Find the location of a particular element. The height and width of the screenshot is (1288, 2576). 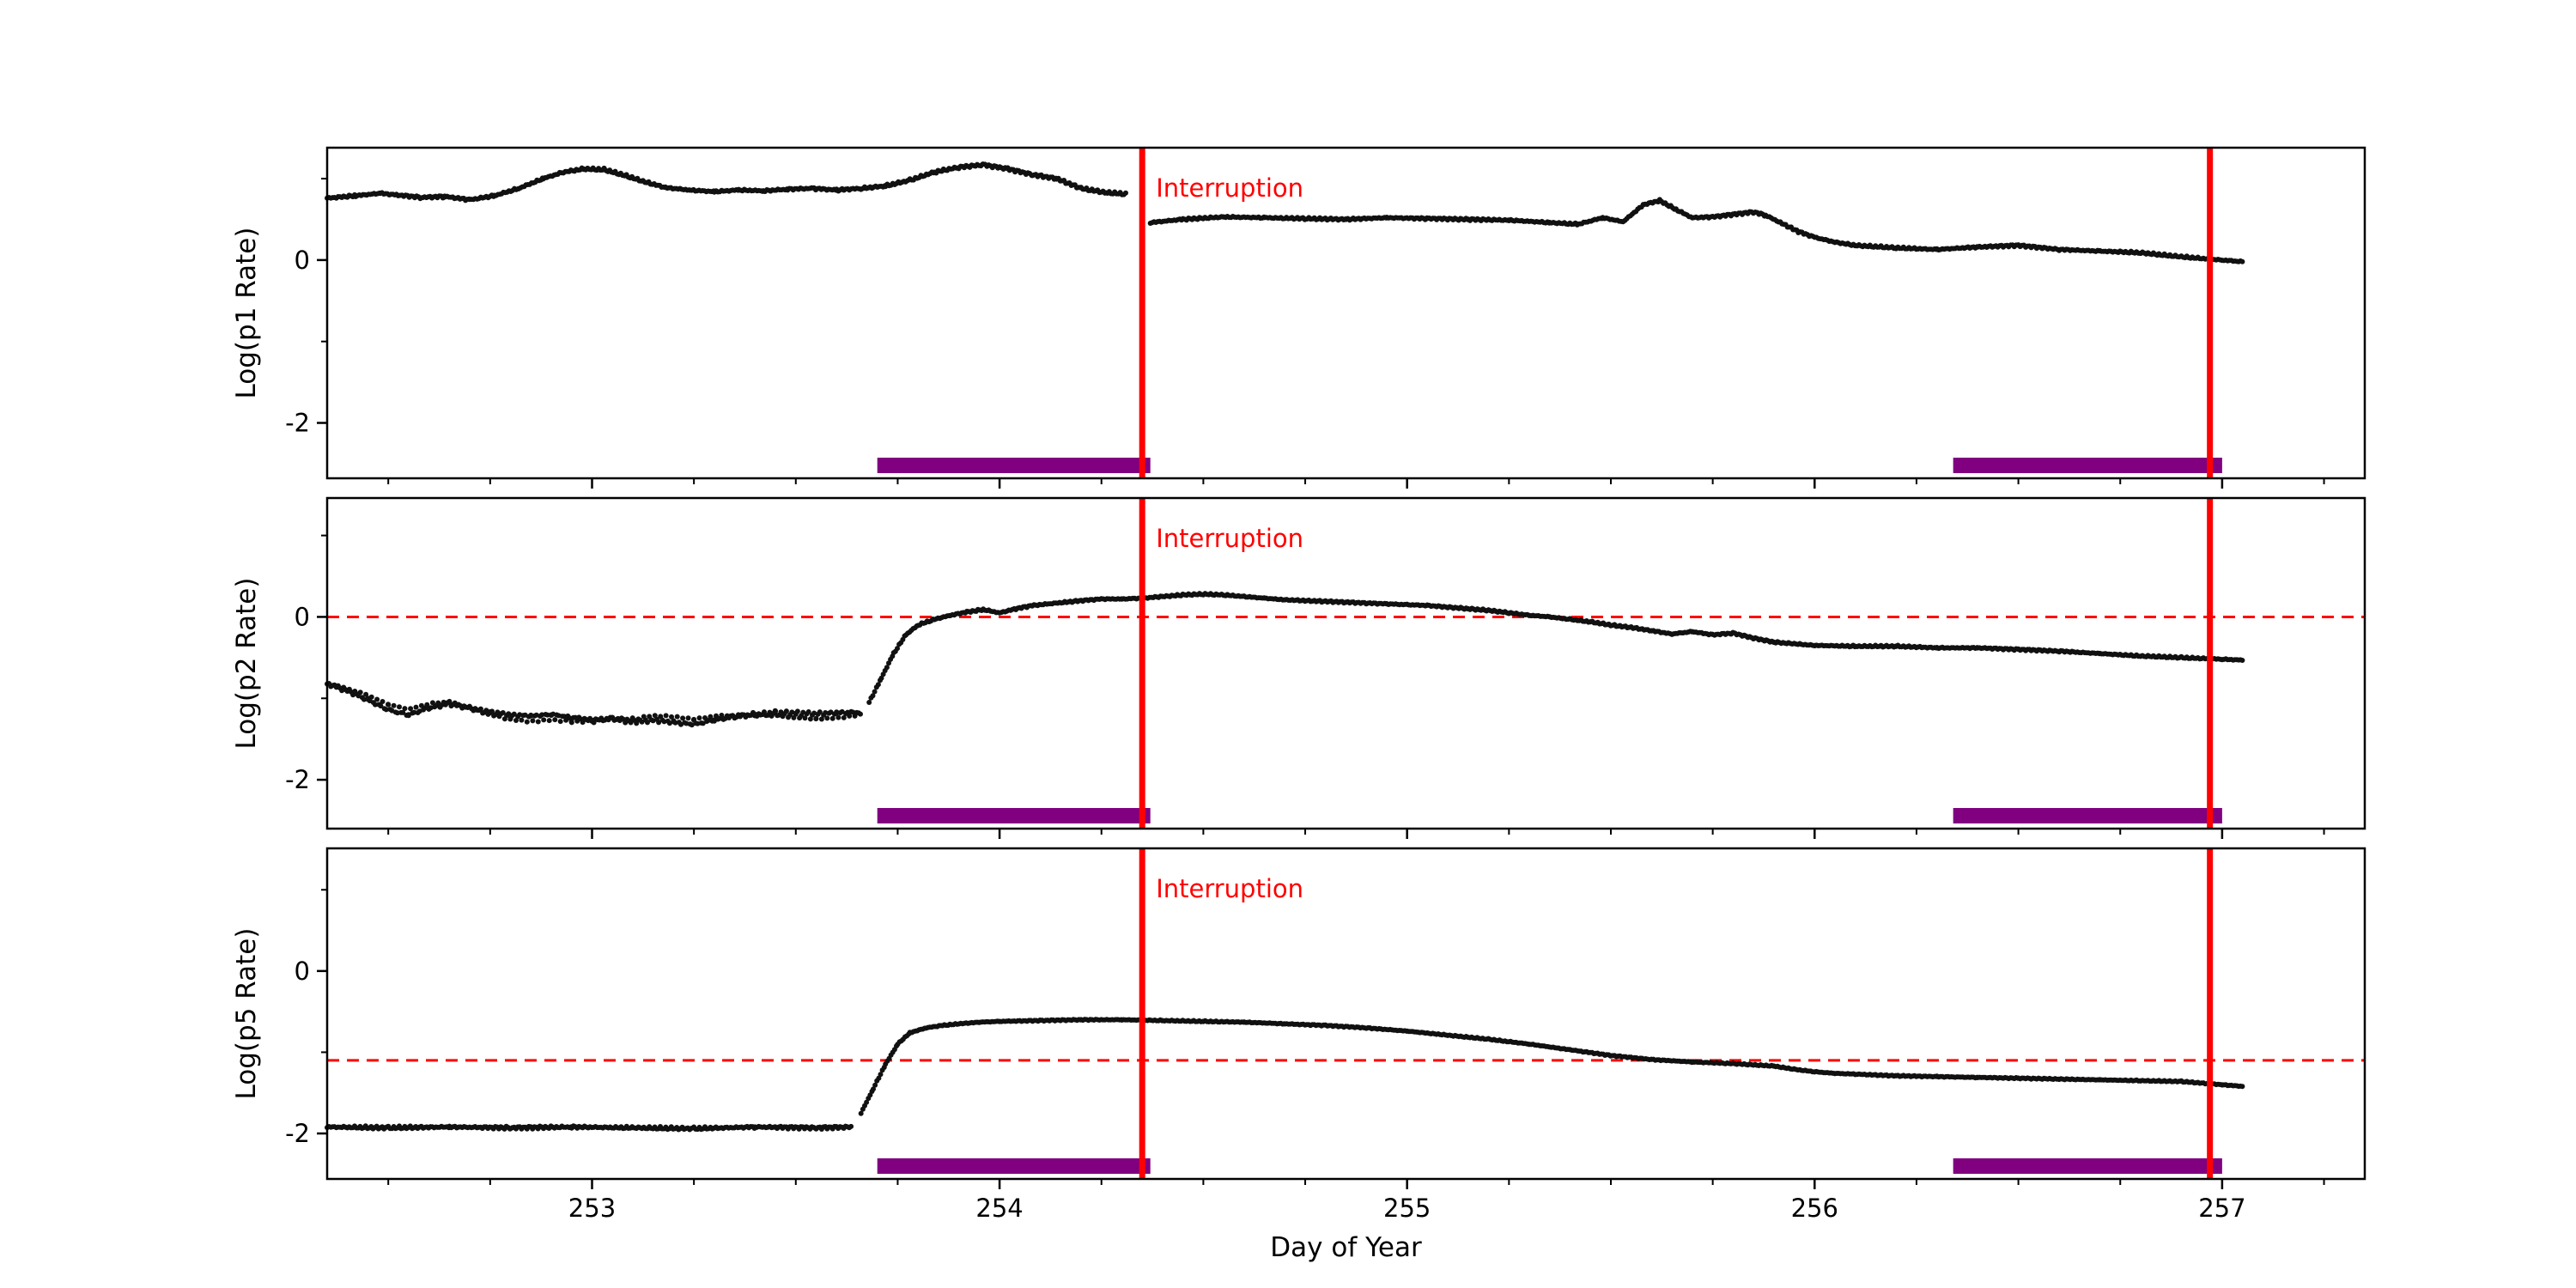

y-axis-label: Log(p1 Rate) is located at coordinates (247, 313).